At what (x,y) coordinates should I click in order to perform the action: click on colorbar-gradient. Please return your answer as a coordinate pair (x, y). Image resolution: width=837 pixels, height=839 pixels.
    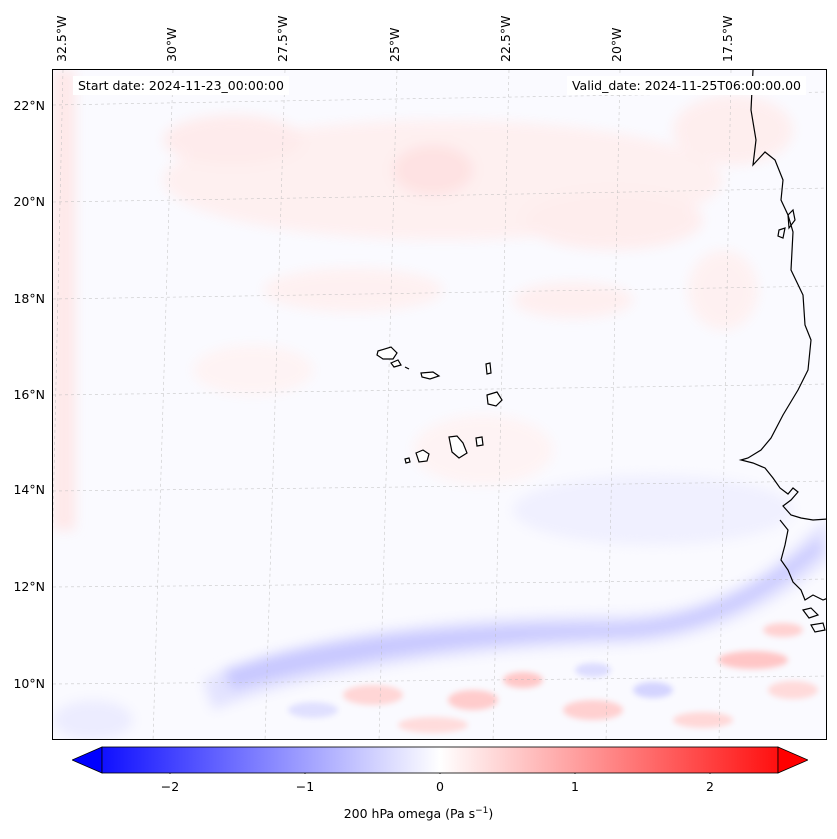
    Looking at the image, I should click on (440, 760).